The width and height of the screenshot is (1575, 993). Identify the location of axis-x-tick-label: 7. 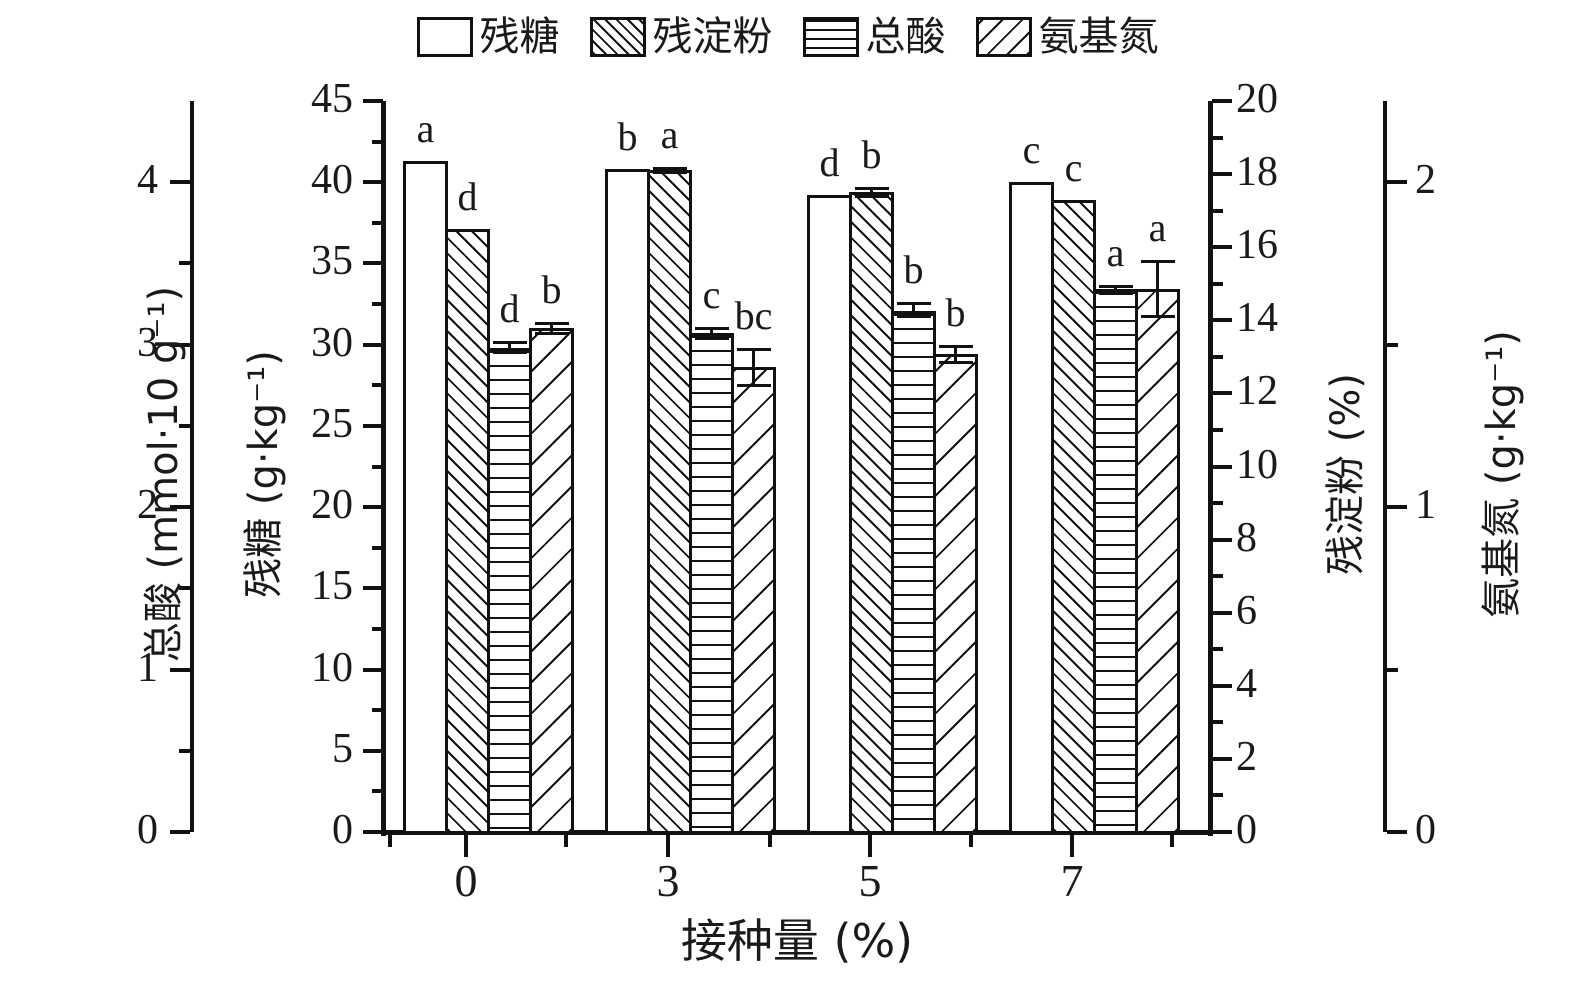
(1072, 880).